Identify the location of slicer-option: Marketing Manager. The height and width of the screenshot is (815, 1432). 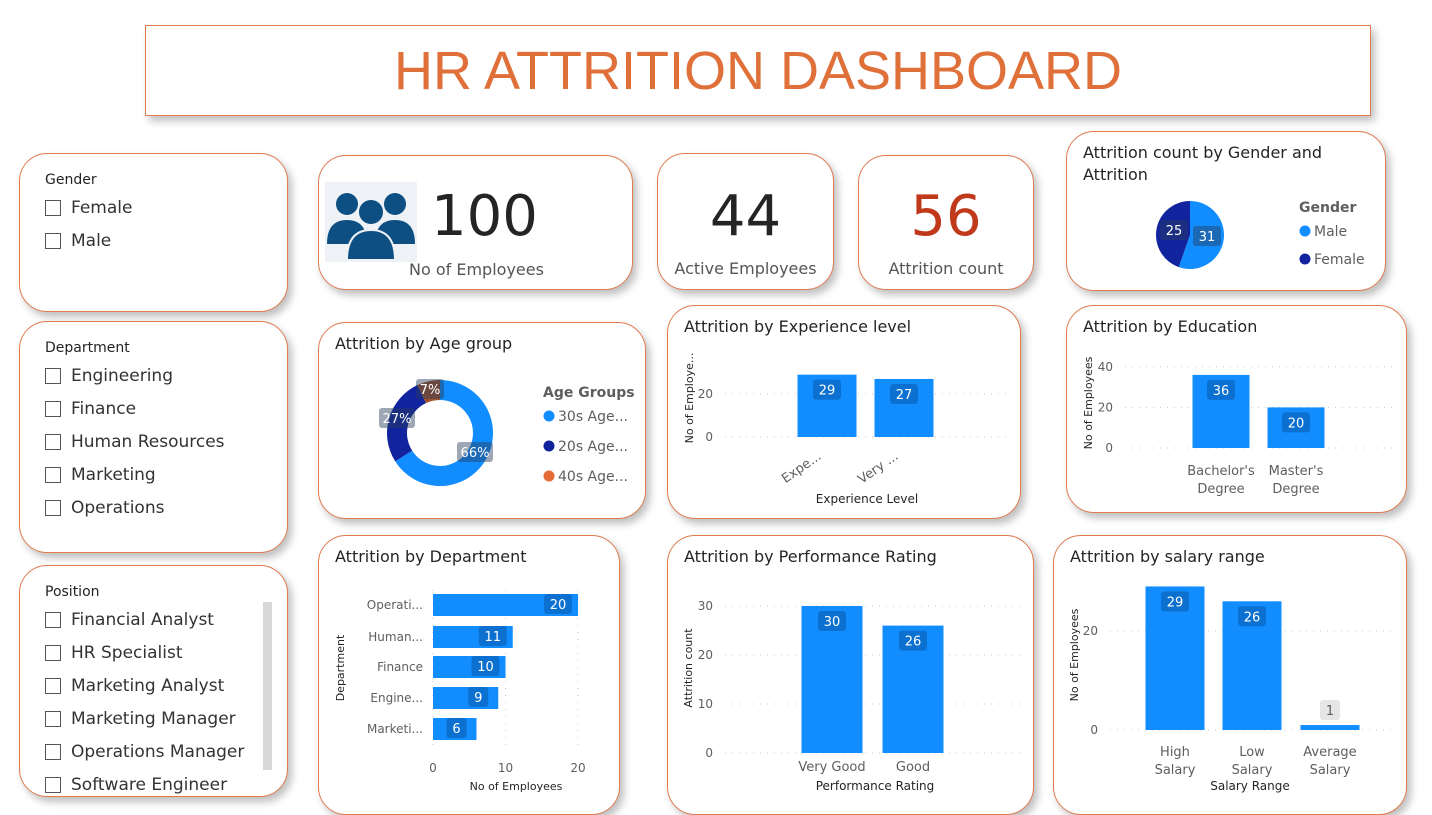
(140, 719).